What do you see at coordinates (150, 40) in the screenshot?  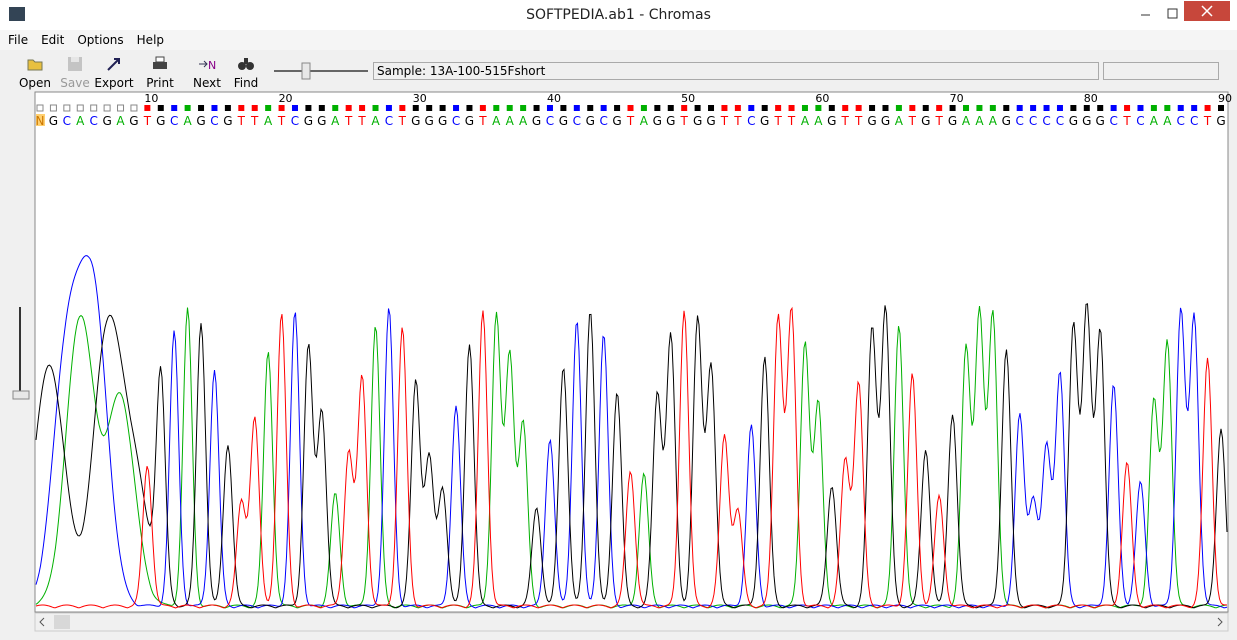 I see `menu-item: Help` at bounding box center [150, 40].